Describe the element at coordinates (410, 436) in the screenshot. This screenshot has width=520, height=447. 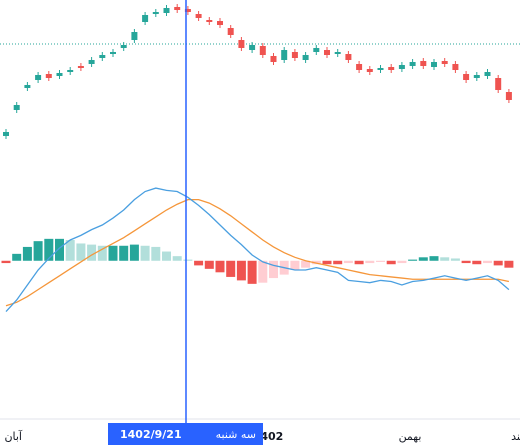
I see `x-axis-label: بهمن` at that location.